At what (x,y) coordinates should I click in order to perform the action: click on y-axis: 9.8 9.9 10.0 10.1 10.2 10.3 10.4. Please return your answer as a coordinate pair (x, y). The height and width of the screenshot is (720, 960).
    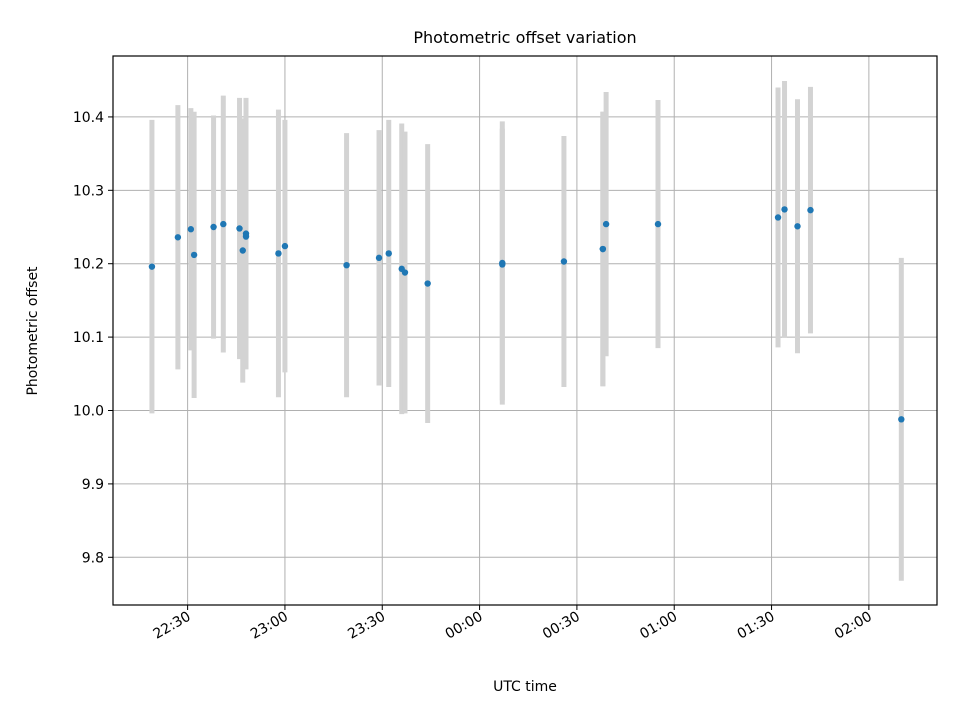
    Looking at the image, I should click on (93, 338).